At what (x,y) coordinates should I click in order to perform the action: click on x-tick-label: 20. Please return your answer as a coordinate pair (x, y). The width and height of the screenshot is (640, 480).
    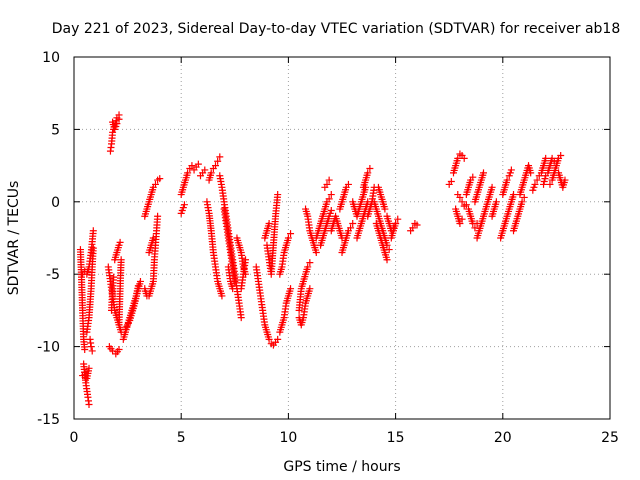
    Looking at the image, I should click on (503, 438).